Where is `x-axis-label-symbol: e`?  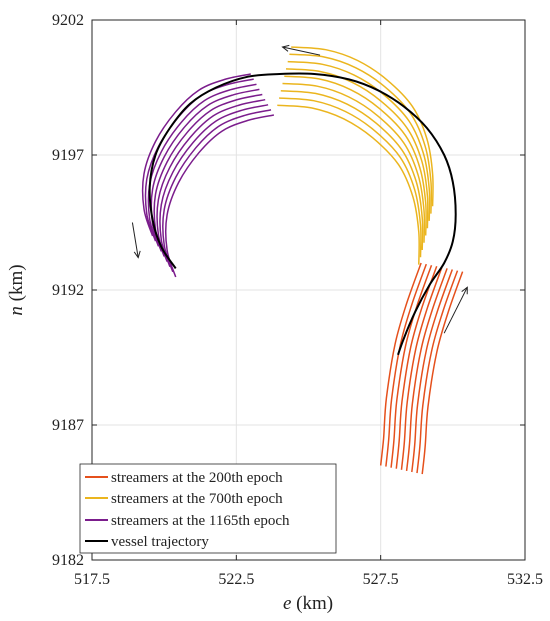 x-axis-label-symbol: e is located at coordinates (287, 603).